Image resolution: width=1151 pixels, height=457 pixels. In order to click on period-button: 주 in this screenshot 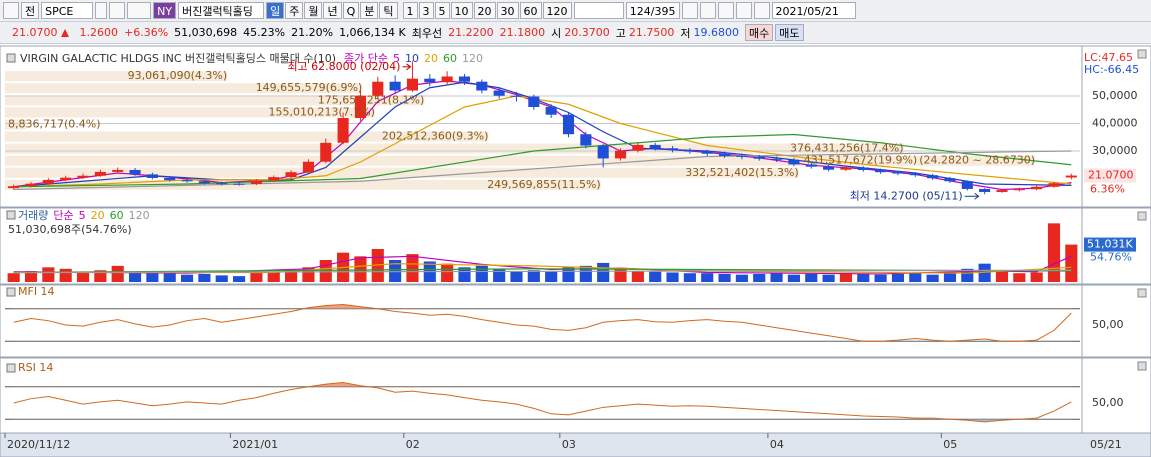, I will do `click(294, 10)`.